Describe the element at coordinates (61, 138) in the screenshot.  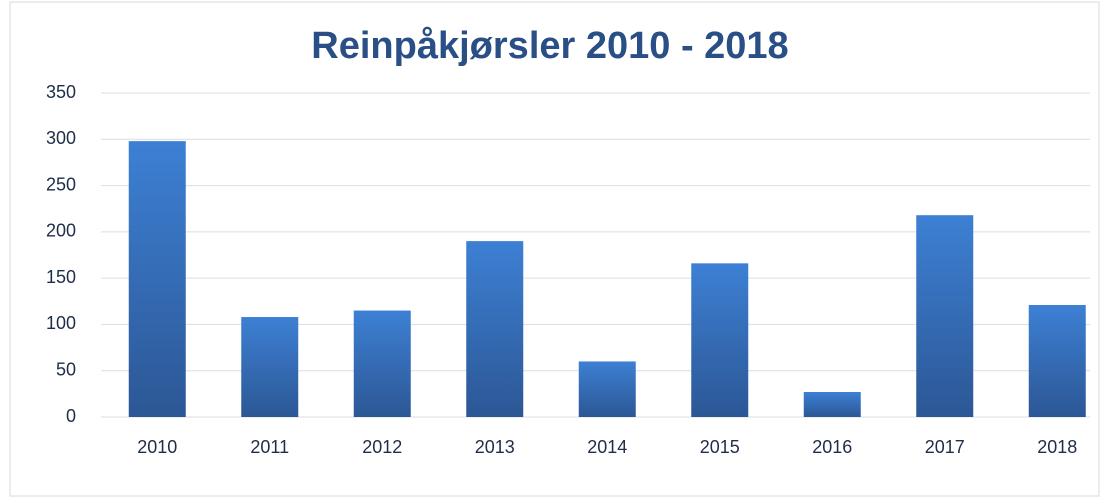
I see `y-tick-label: 300` at that location.